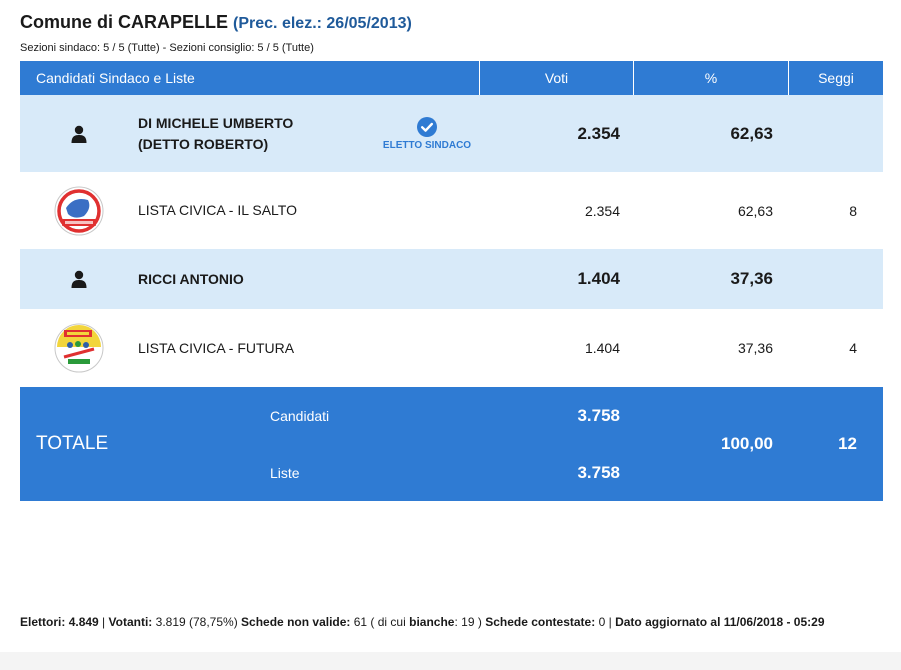 Image resolution: width=901 pixels, height=670 pixels. Describe the element at coordinates (196, 622) in the screenshot. I see `voters-value: 3.819 (78,75%)` at that location.